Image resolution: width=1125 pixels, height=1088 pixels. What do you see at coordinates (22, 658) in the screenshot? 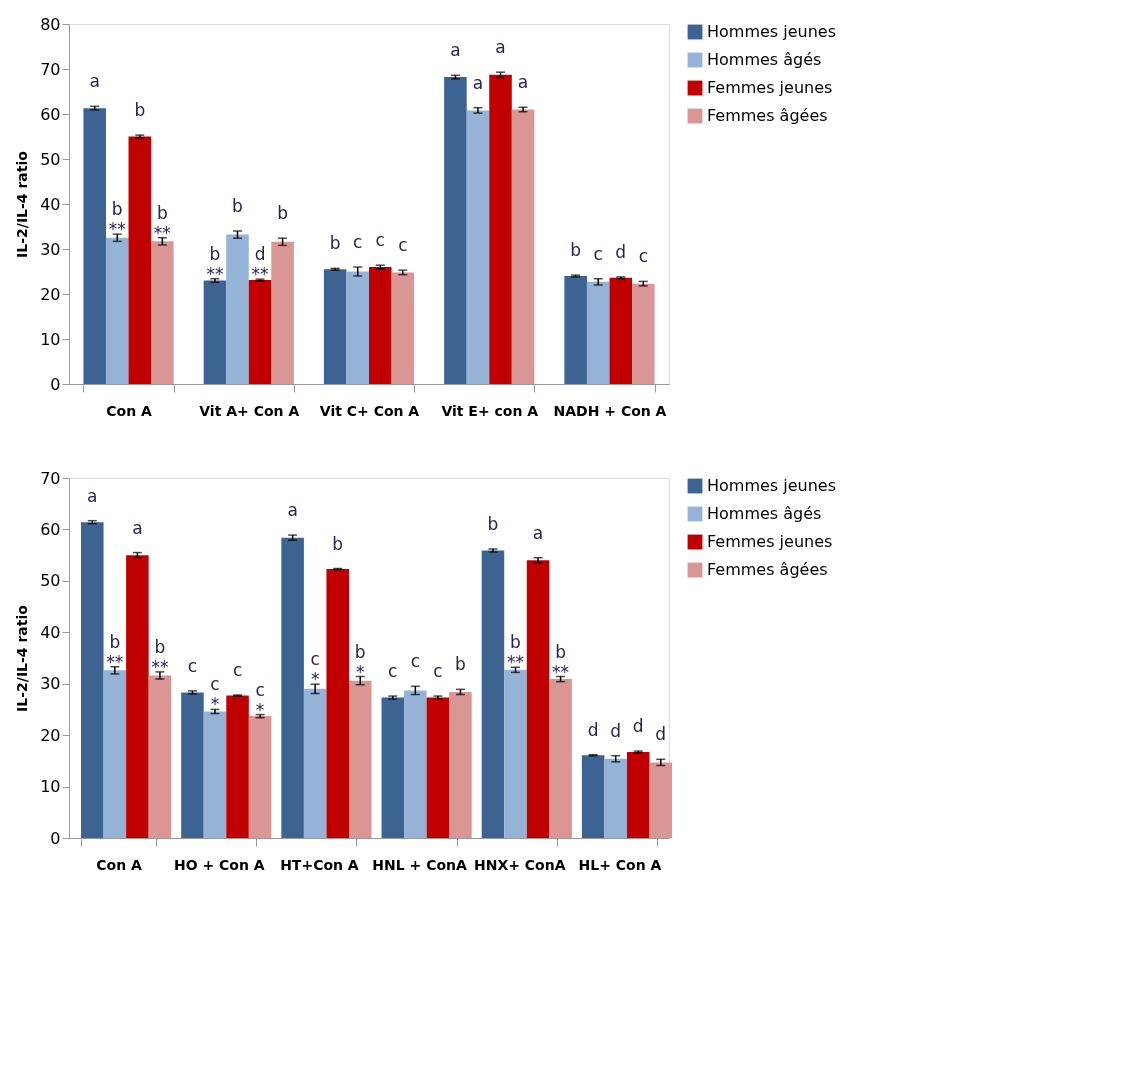
I see `y-axis-title: IL-2/IL-4 ratio` at bounding box center [22, 658].